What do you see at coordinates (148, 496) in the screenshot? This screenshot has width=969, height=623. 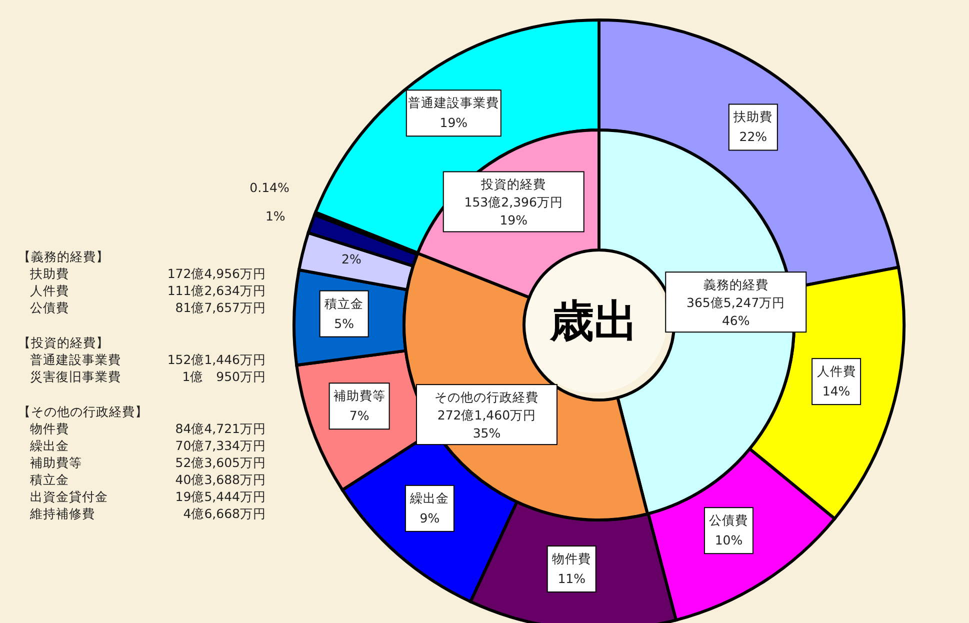 I see `text: 出資金貸付金 19億5,444万円` at bounding box center [148, 496].